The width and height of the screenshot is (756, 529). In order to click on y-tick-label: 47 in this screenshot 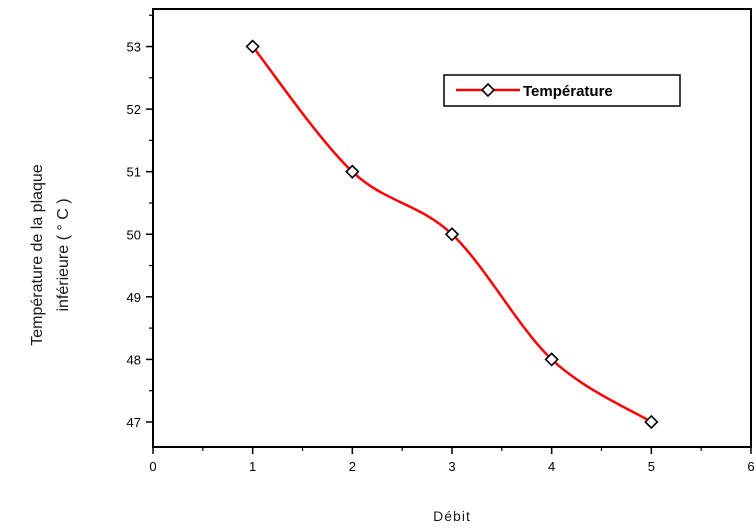, I will do `click(134, 422)`.